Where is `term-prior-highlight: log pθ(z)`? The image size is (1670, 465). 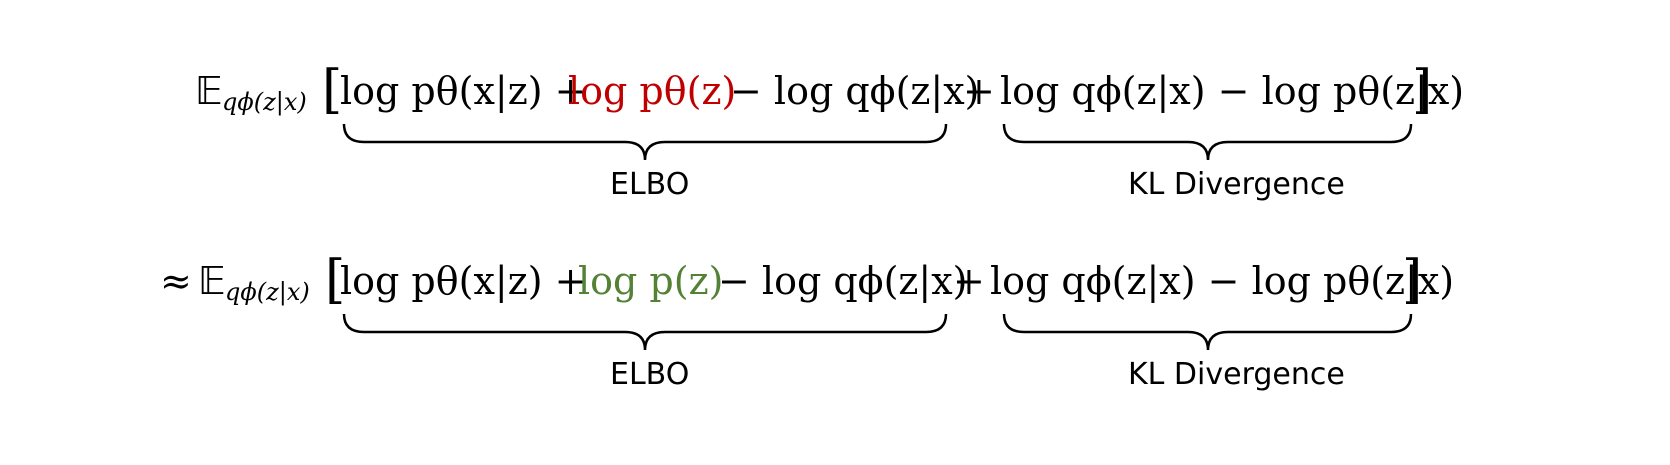
term-prior-highlight: log pθ(z) is located at coordinates (652, 91).